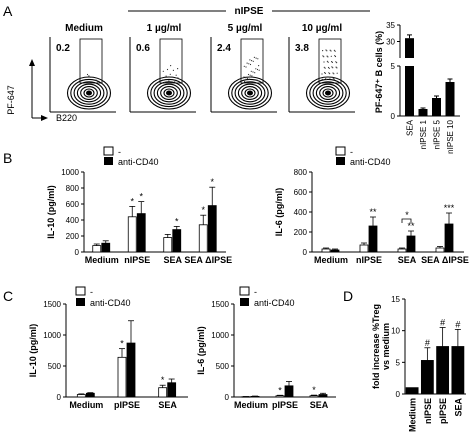  Describe the element at coordinates (220, 304) in the screenshot. I see `chartC2-ytick-label-3: 1500` at that location.